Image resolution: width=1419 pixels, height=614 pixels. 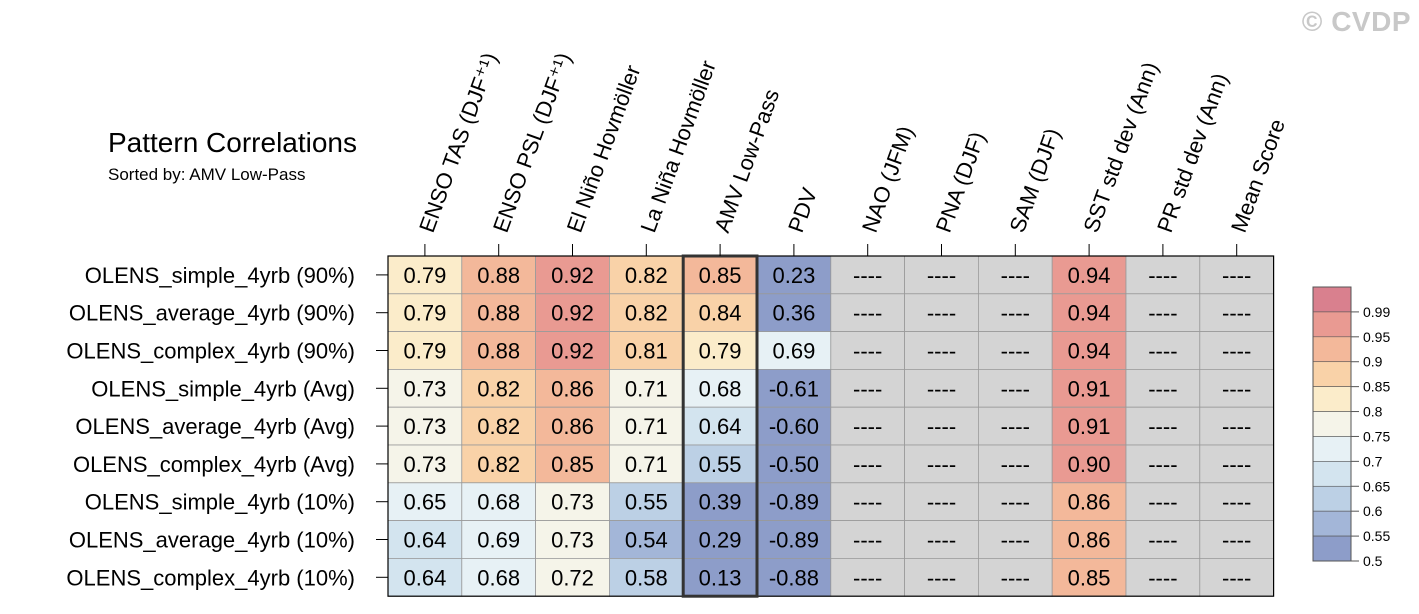 I want to click on colorbar-label: 0.6, so click(x=1373, y=511).